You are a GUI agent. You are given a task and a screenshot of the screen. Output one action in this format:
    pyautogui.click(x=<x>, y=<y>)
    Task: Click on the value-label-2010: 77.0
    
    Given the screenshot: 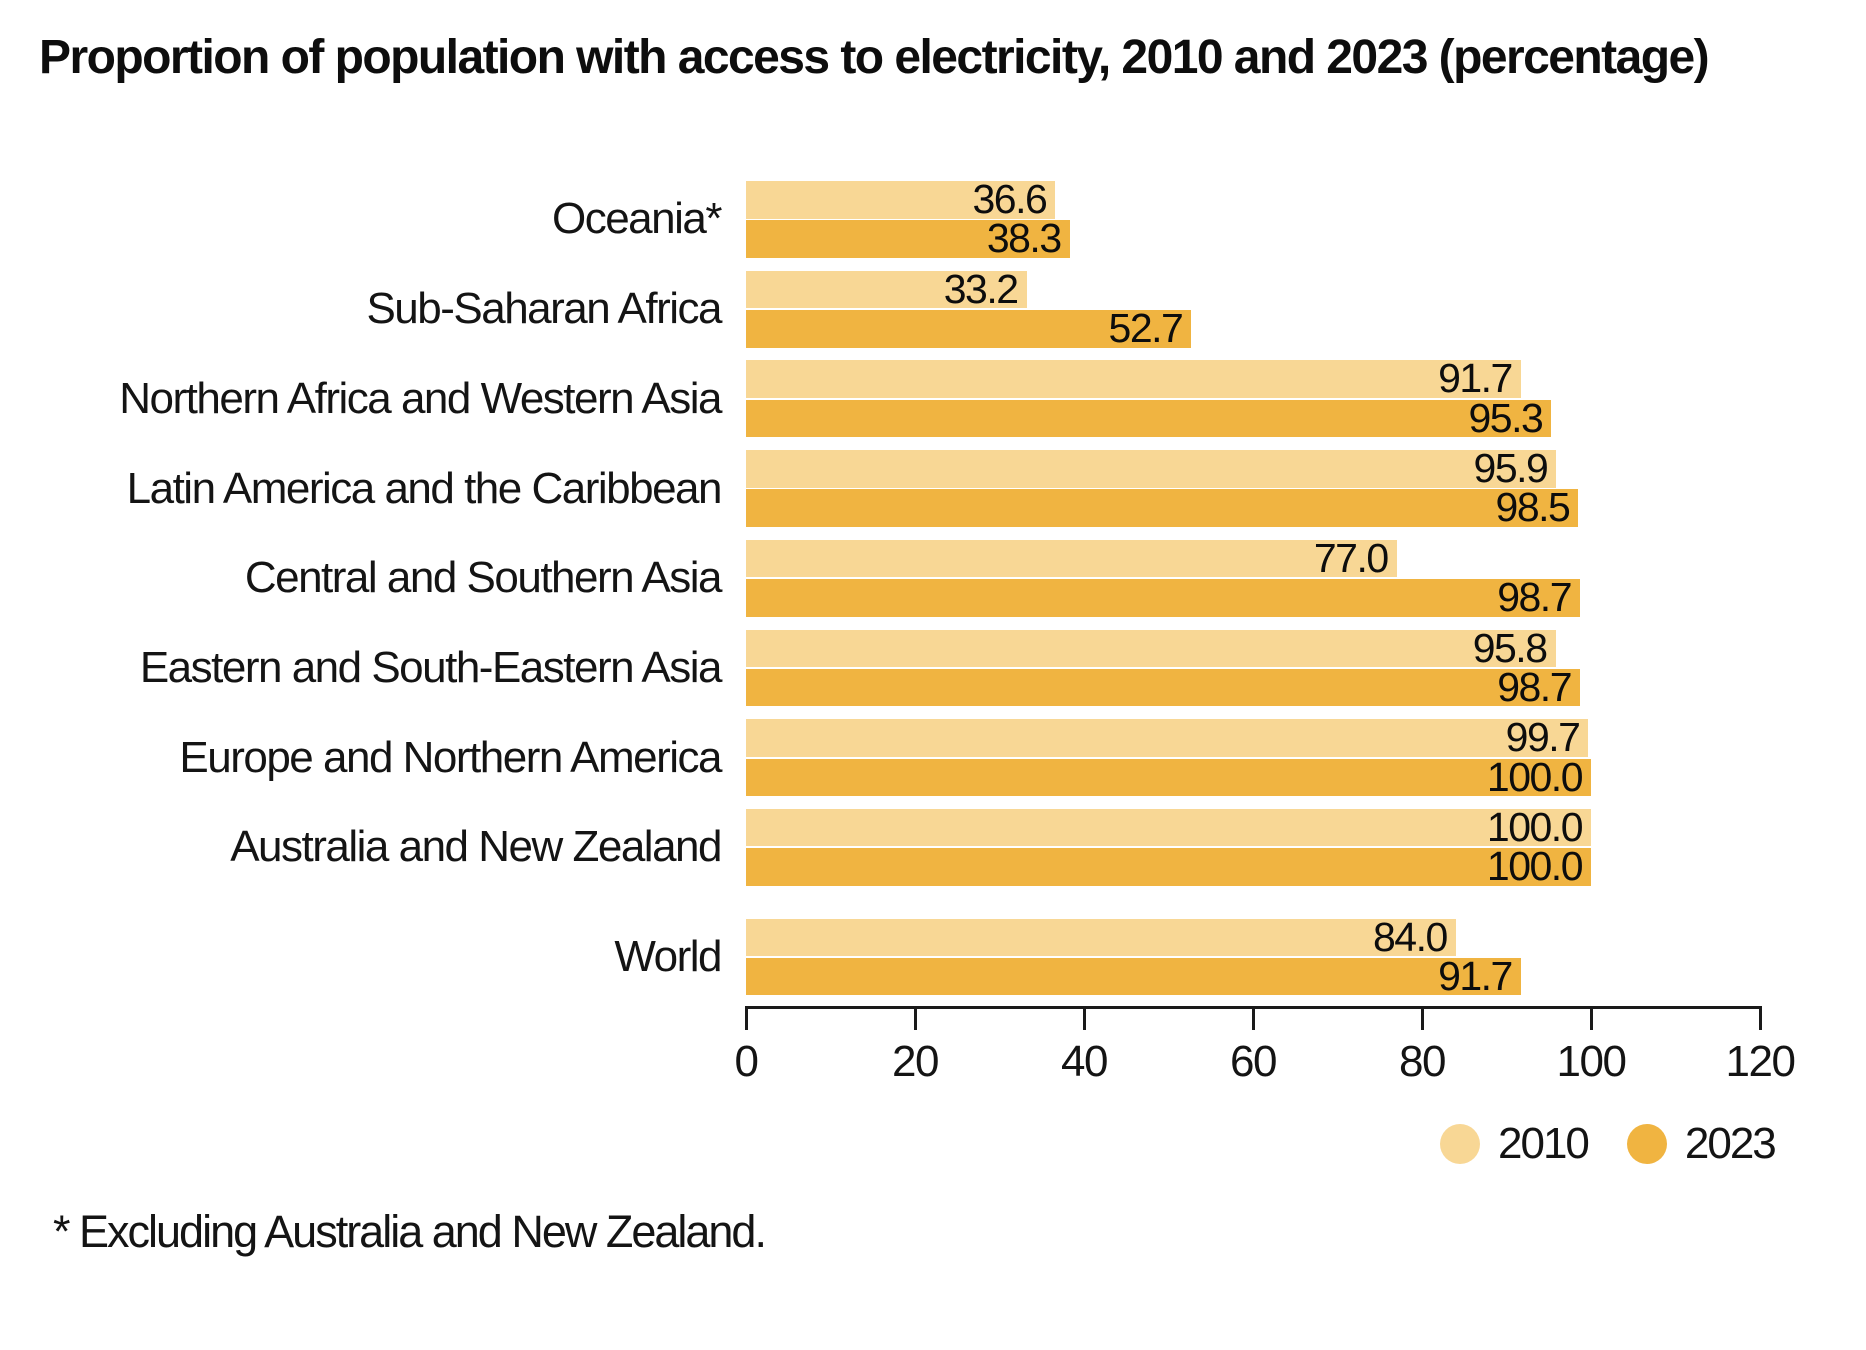 What is the action you would take?
    pyautogui.click(x=1351, y=557)
    